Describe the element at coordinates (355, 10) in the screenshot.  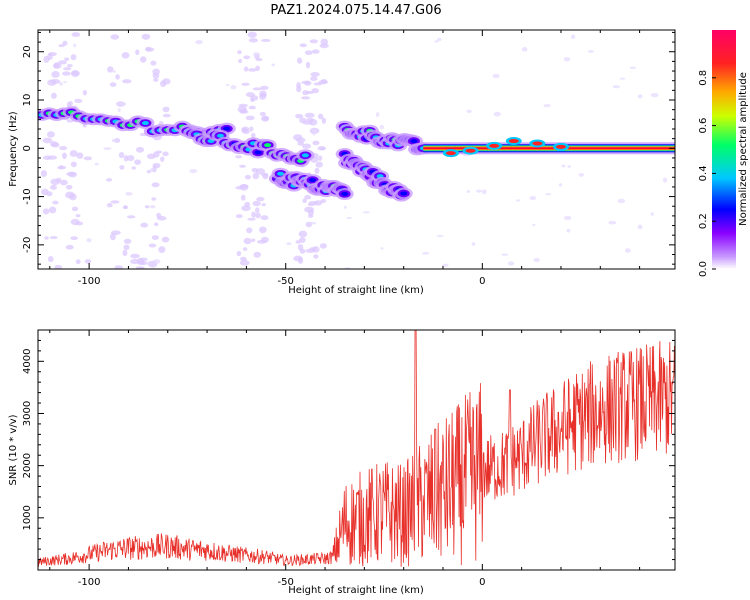
I see `figure-title: PAZ1.2024.075.14.47.G06` at that location.